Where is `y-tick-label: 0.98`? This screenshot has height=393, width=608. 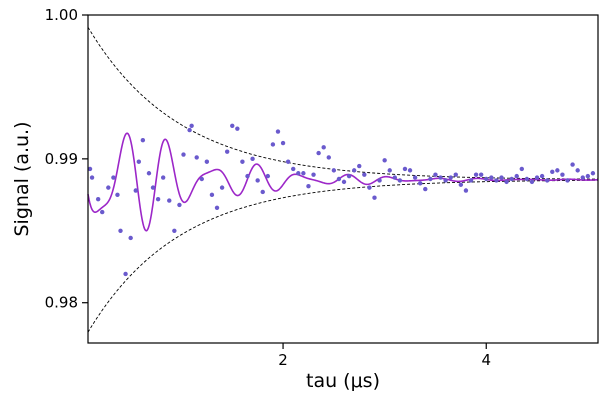 y-tick-label: 0.98 is located at coordinates (61, 303).